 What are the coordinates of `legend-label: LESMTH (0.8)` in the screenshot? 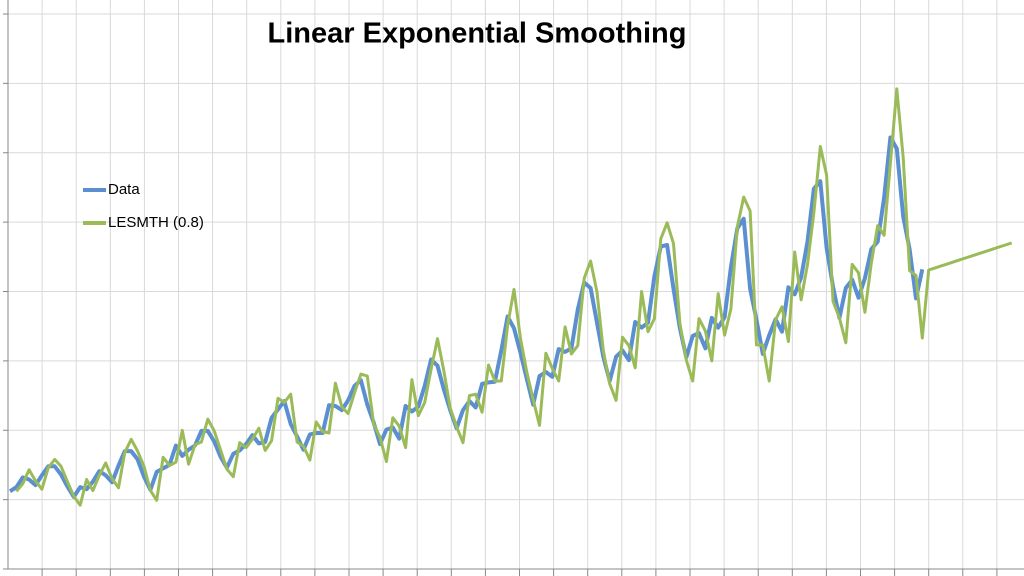 It's located at (156, 222).